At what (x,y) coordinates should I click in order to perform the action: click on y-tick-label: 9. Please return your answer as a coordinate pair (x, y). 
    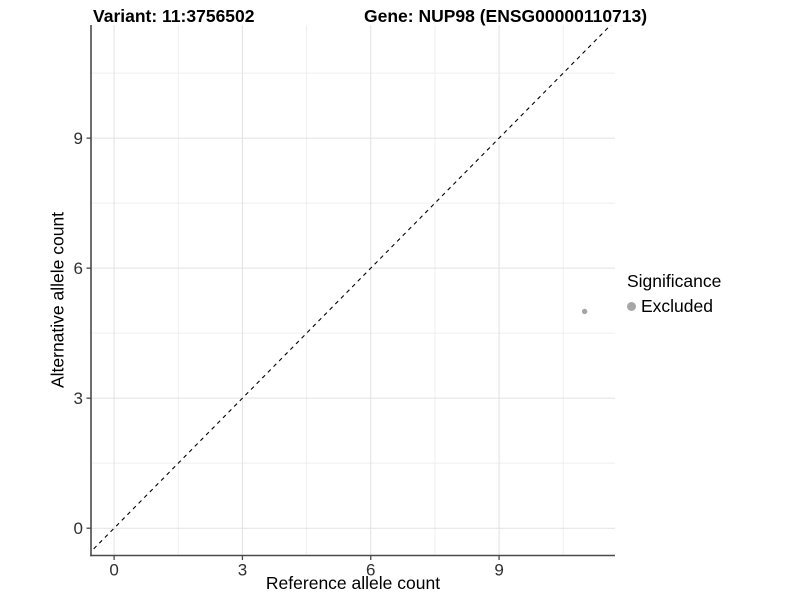
    Looking at the image, I should click on (78, 138).